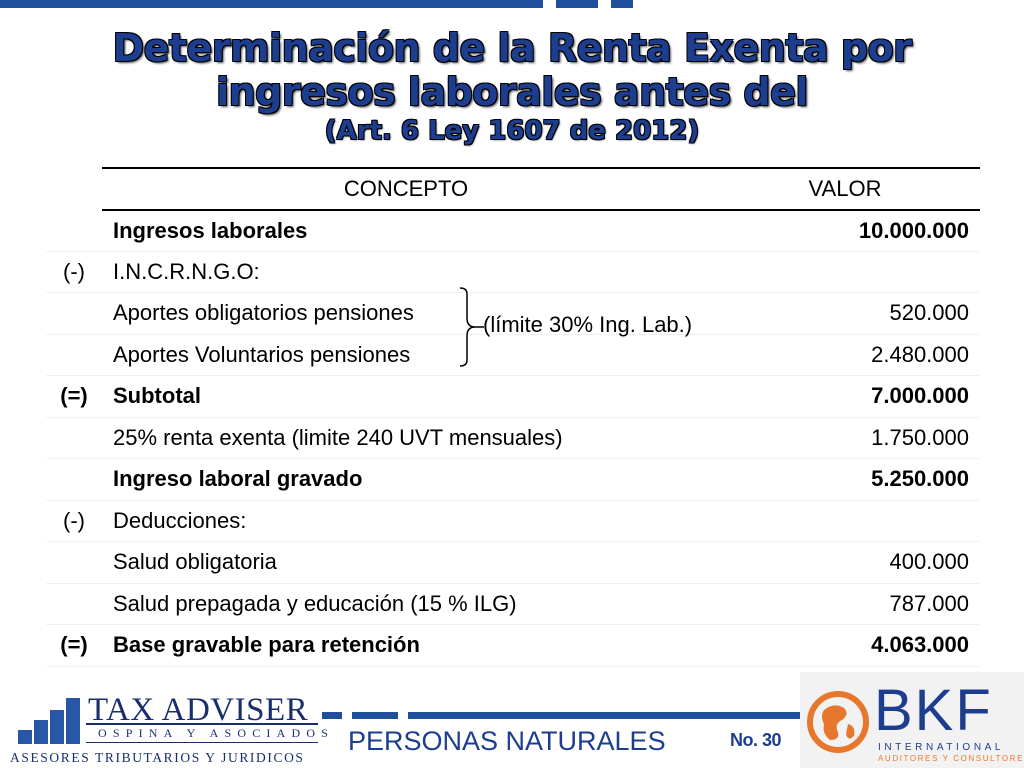 The image size is (1024, 768). I want to click on bracket-note: (límite 30% Ing. Lab.), so click(588, 324).